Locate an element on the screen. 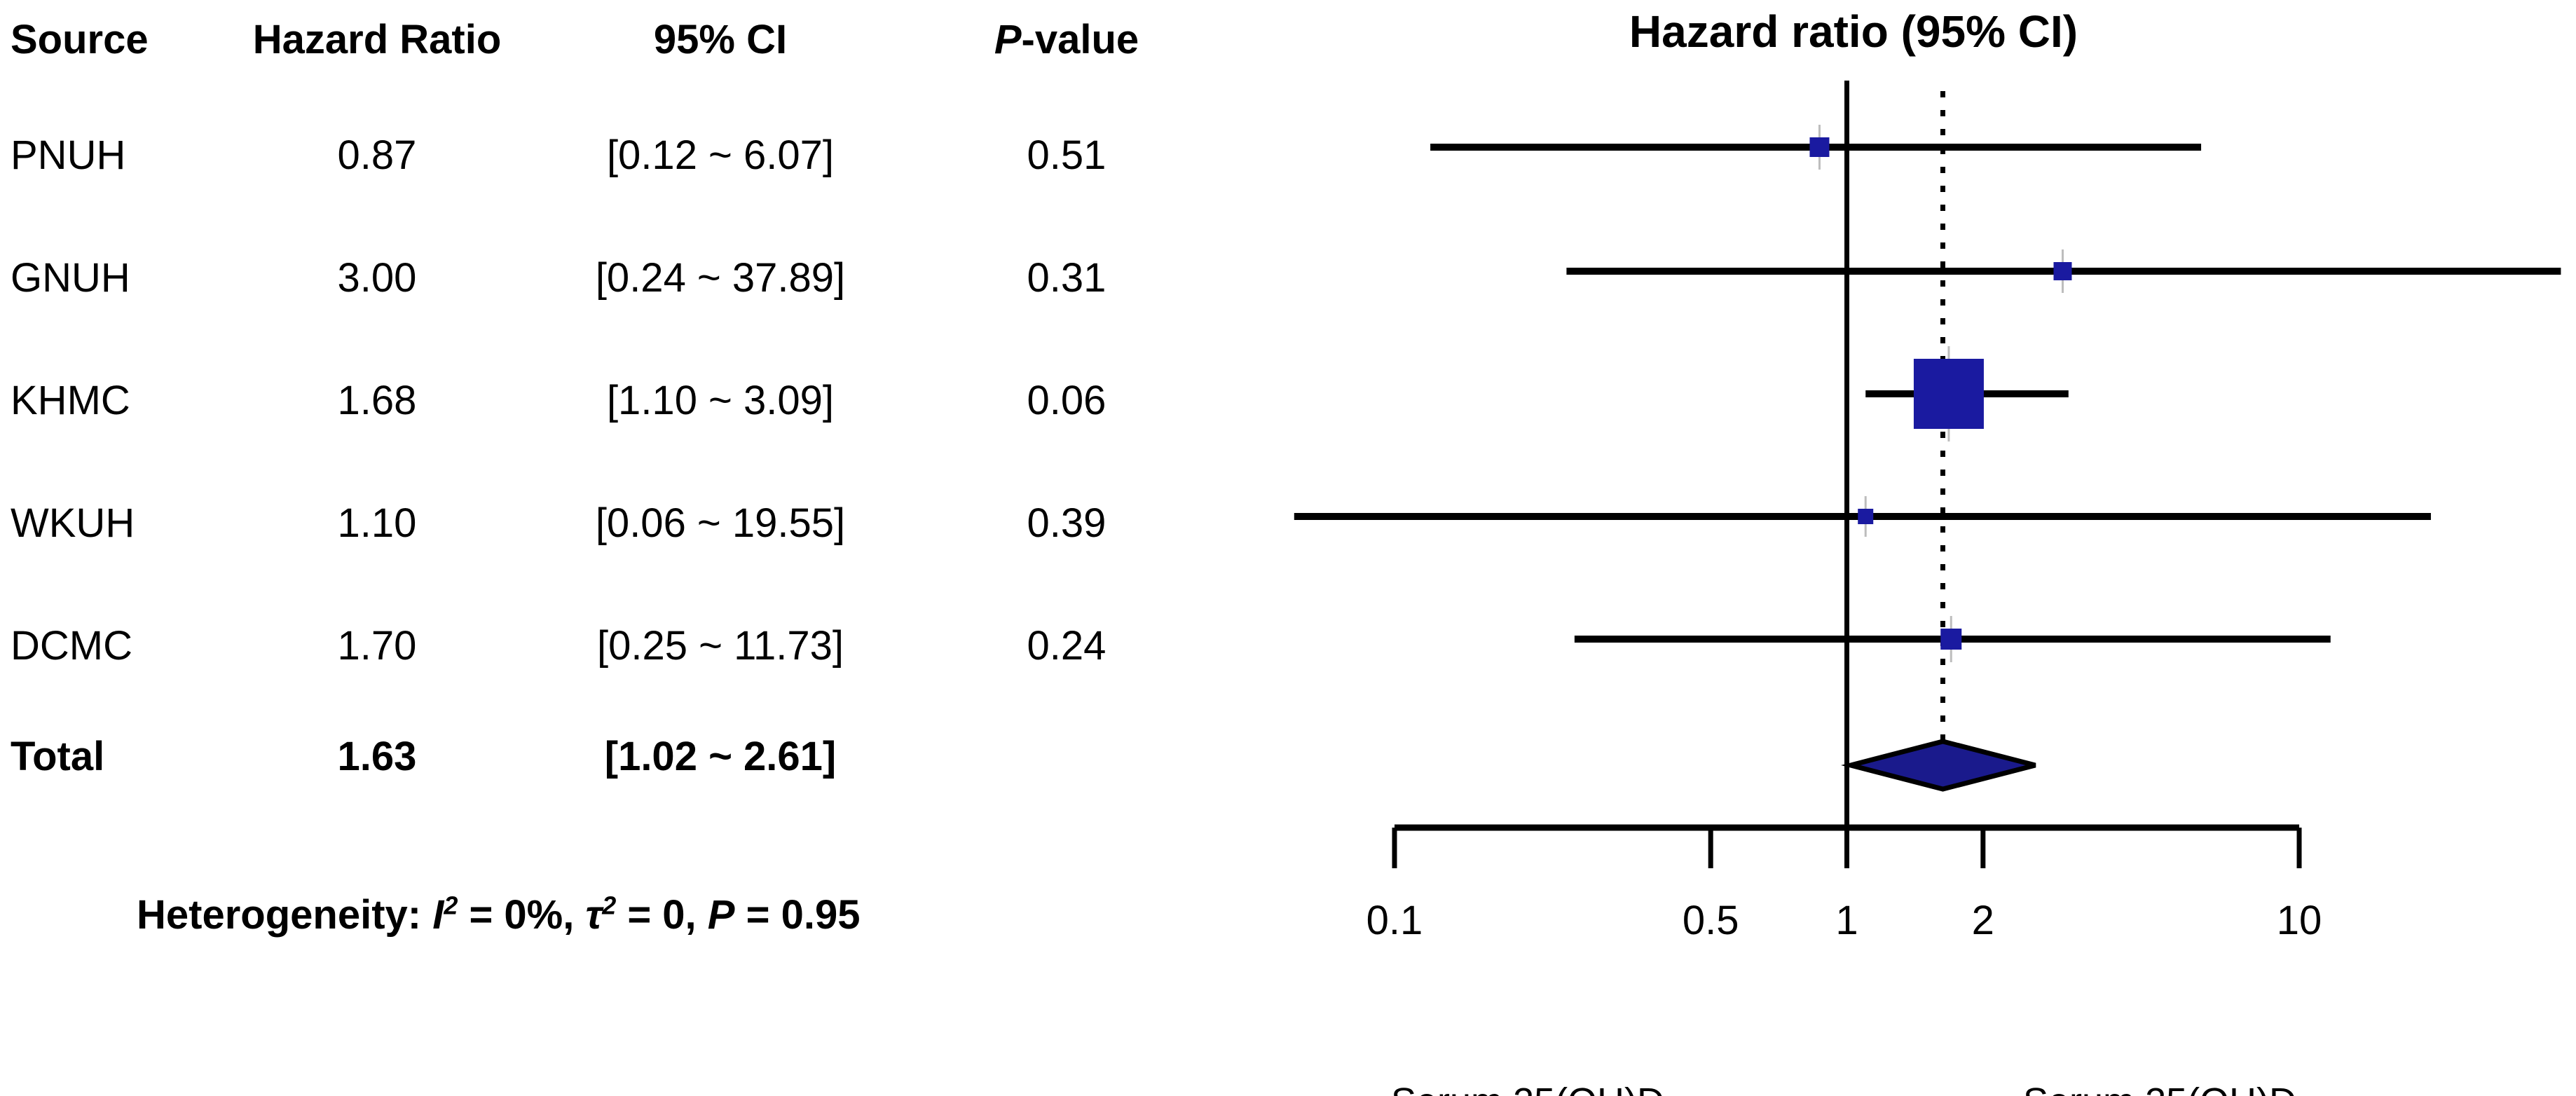 This screenshot has height=1096, width=2576. row-ci: [0.25 ~ 11.73] is located at coordinates (720, 646).